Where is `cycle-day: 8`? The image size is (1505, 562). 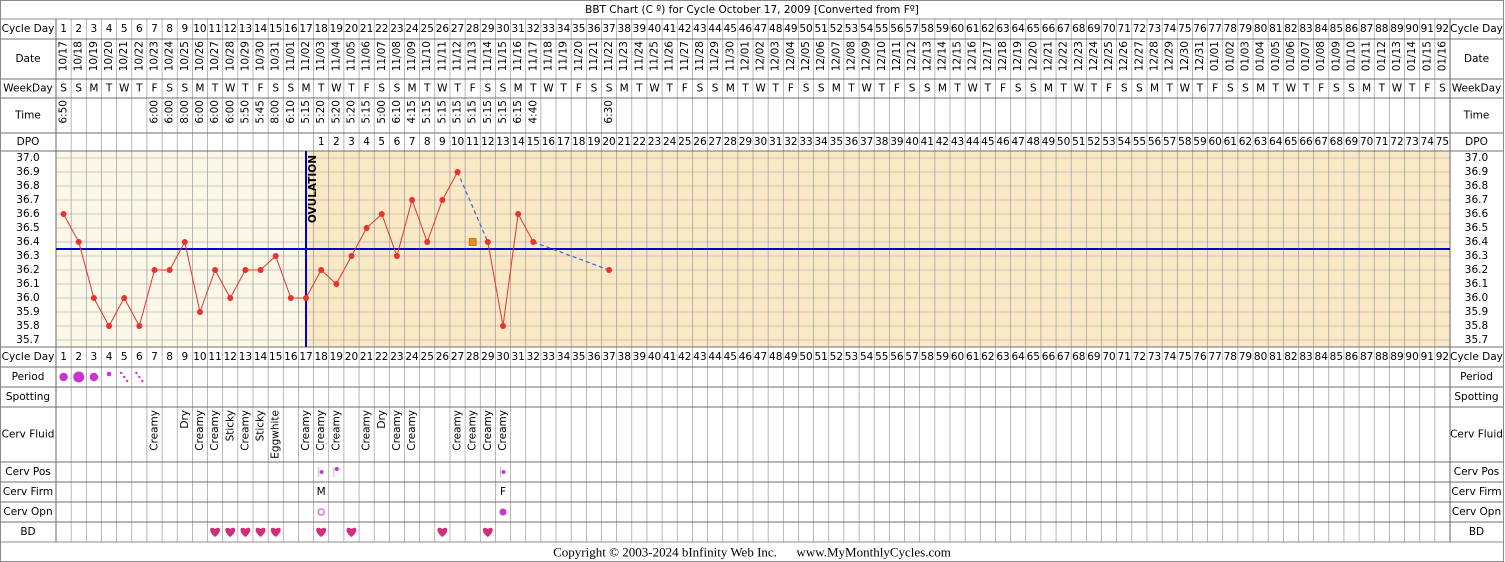 cycle-day: 8 is located at coordinates (169, 29).